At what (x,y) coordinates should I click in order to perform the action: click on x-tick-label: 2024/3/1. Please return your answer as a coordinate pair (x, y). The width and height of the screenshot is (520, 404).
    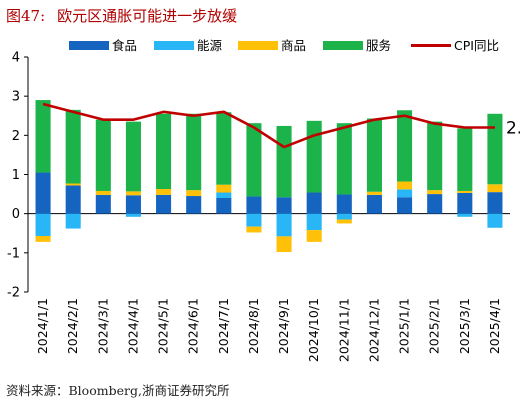
    Looking at the image, I should click on (102, 326).